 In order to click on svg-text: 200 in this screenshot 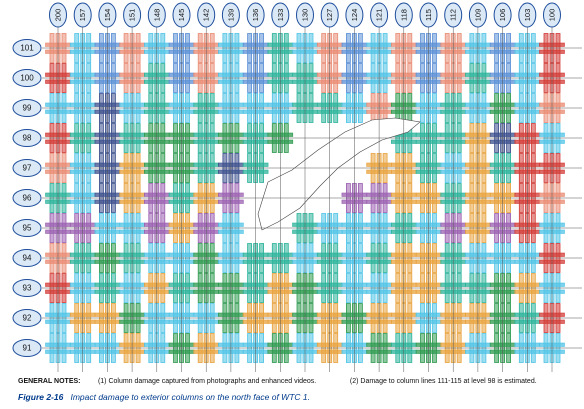, I will do `click(58, 15)`.